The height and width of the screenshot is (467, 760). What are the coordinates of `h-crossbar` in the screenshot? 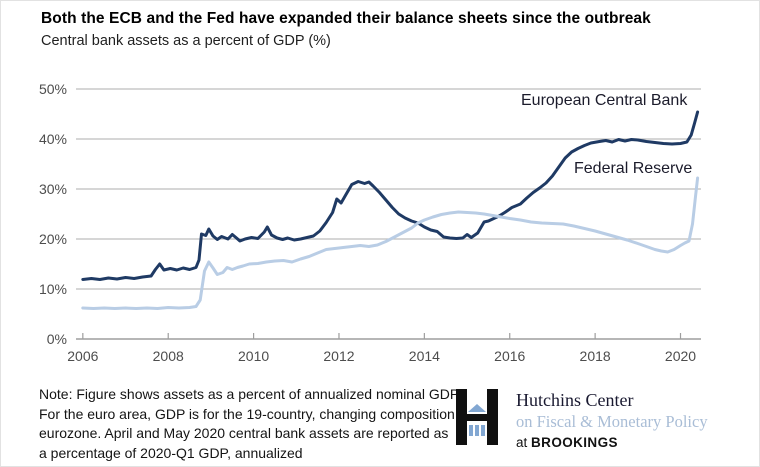 It's located at (477, 417).